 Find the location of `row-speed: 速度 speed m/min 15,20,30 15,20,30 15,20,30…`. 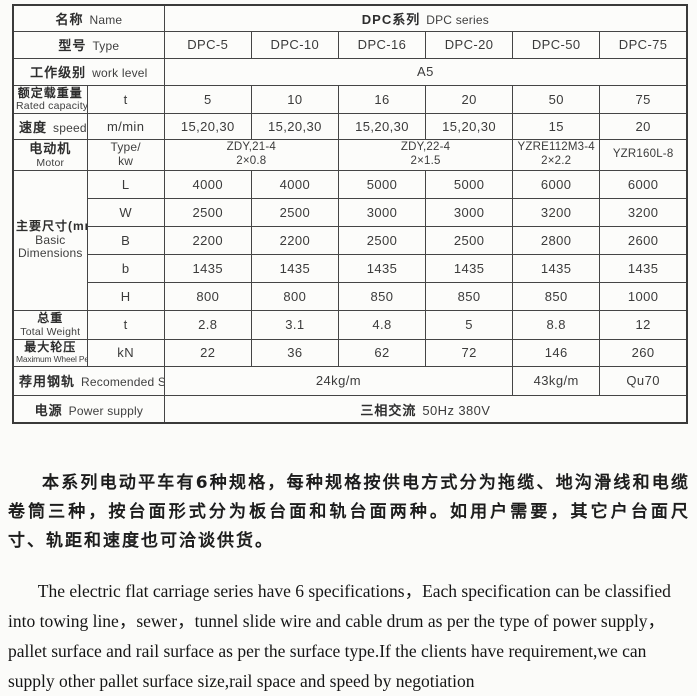

row-speed: 速度 speed m/min 15,20,30 15,20,30 15,20,30… is located at coordinates (350, 127).